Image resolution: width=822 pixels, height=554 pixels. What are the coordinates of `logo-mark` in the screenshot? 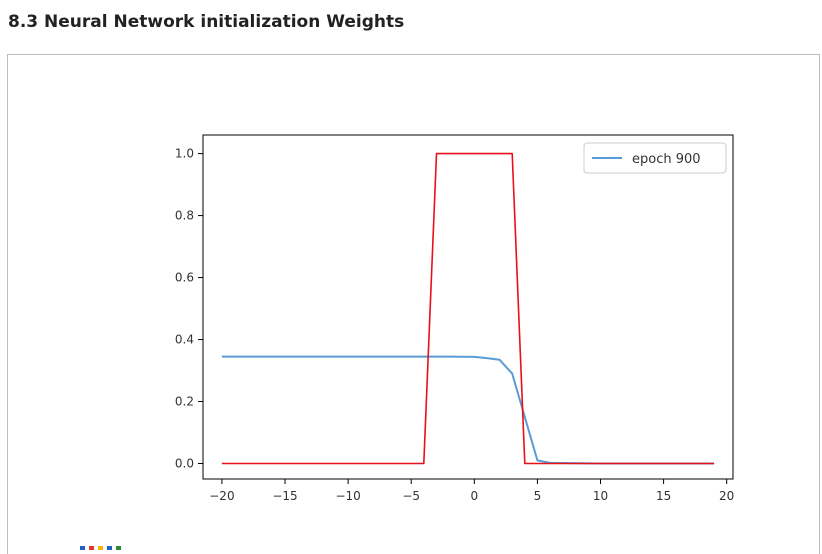 It's located at (105, 542).